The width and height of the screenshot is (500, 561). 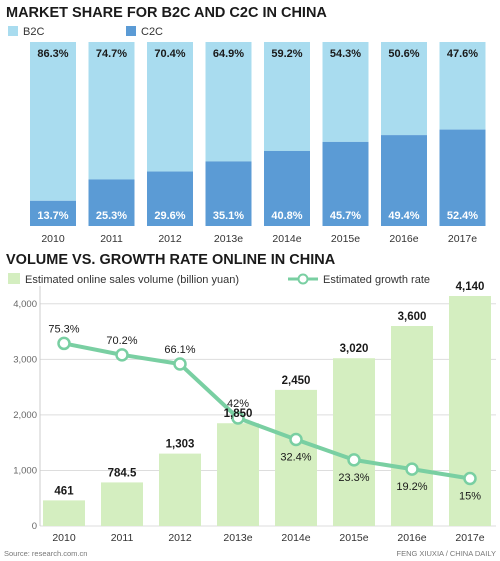 I want to click on c2c-value-label: 35.1%, so click(x=228, y=216).